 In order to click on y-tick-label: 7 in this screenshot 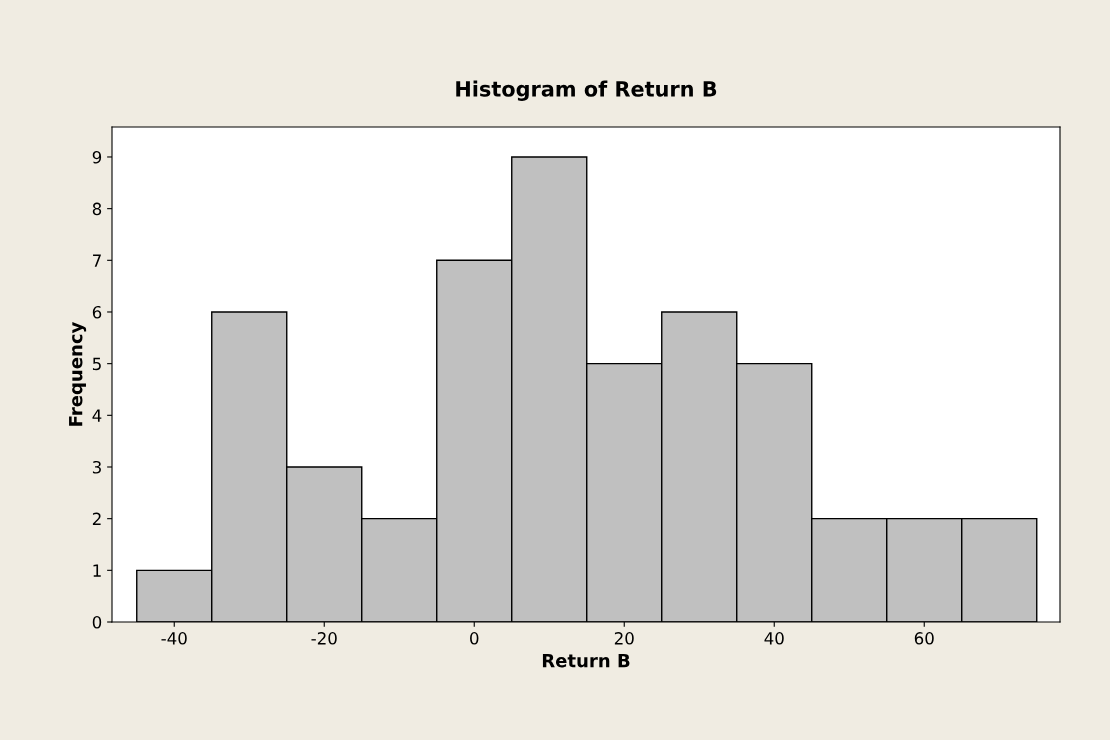, I will do `click(97, 260)`.